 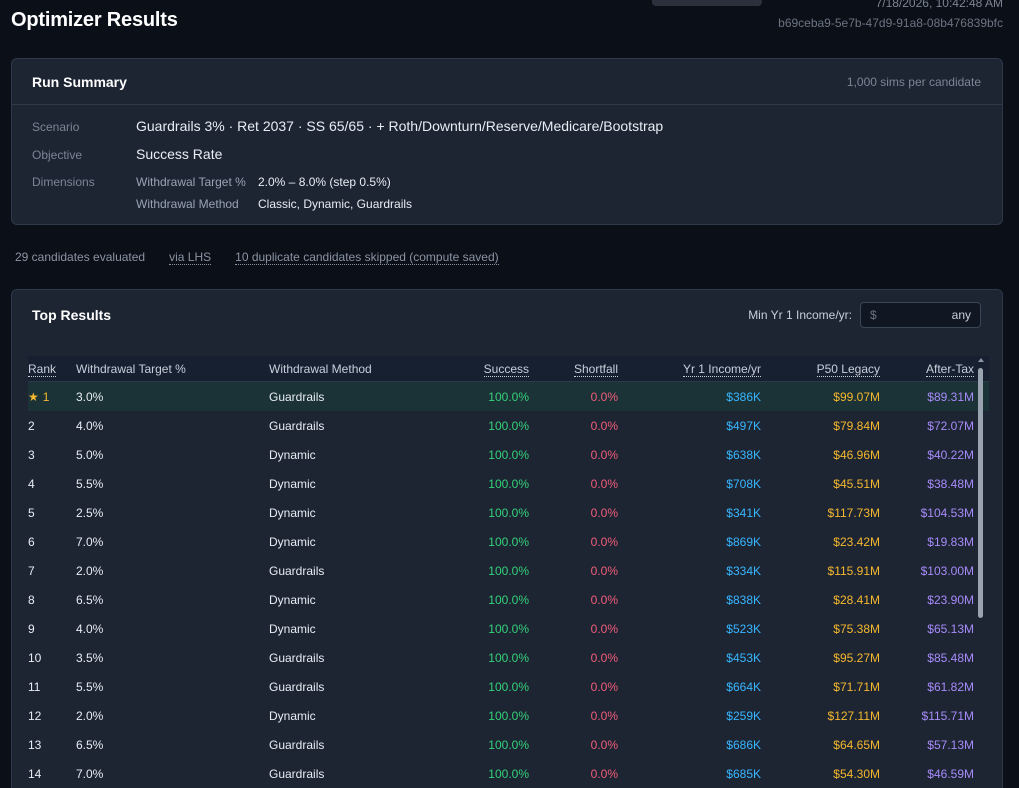 I want to click on column-after-tax: After-Tax, so click(x=949, y=369).